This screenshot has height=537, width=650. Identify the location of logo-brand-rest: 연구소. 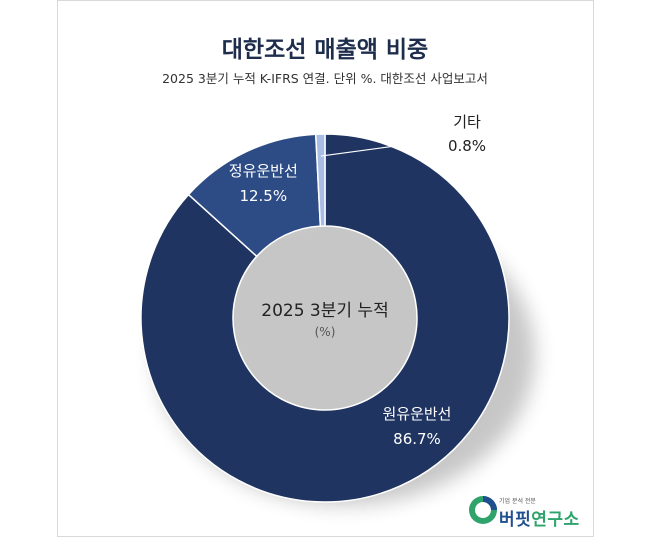
(555, 520).